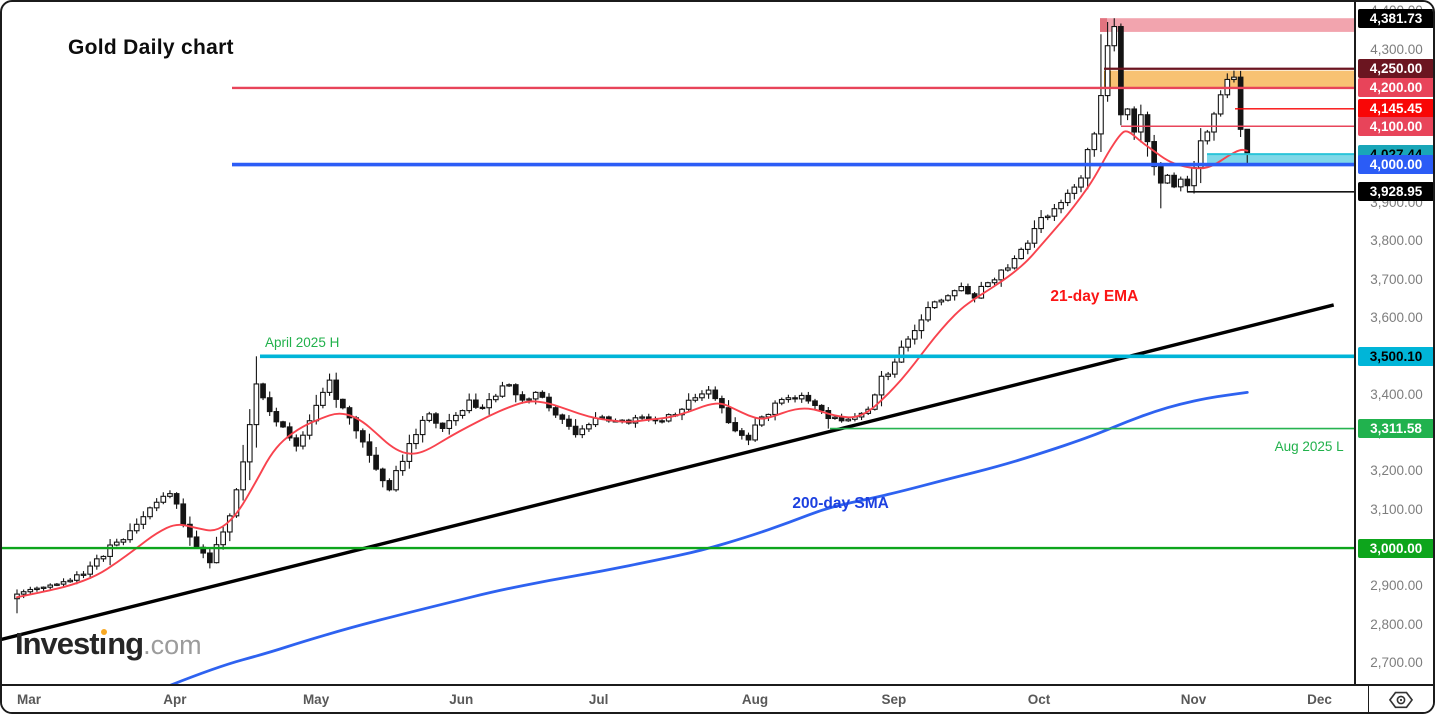 The height and width of the screenshot is (714, 1435). I want to click on logo-suffix: .com, so click(172, 645).